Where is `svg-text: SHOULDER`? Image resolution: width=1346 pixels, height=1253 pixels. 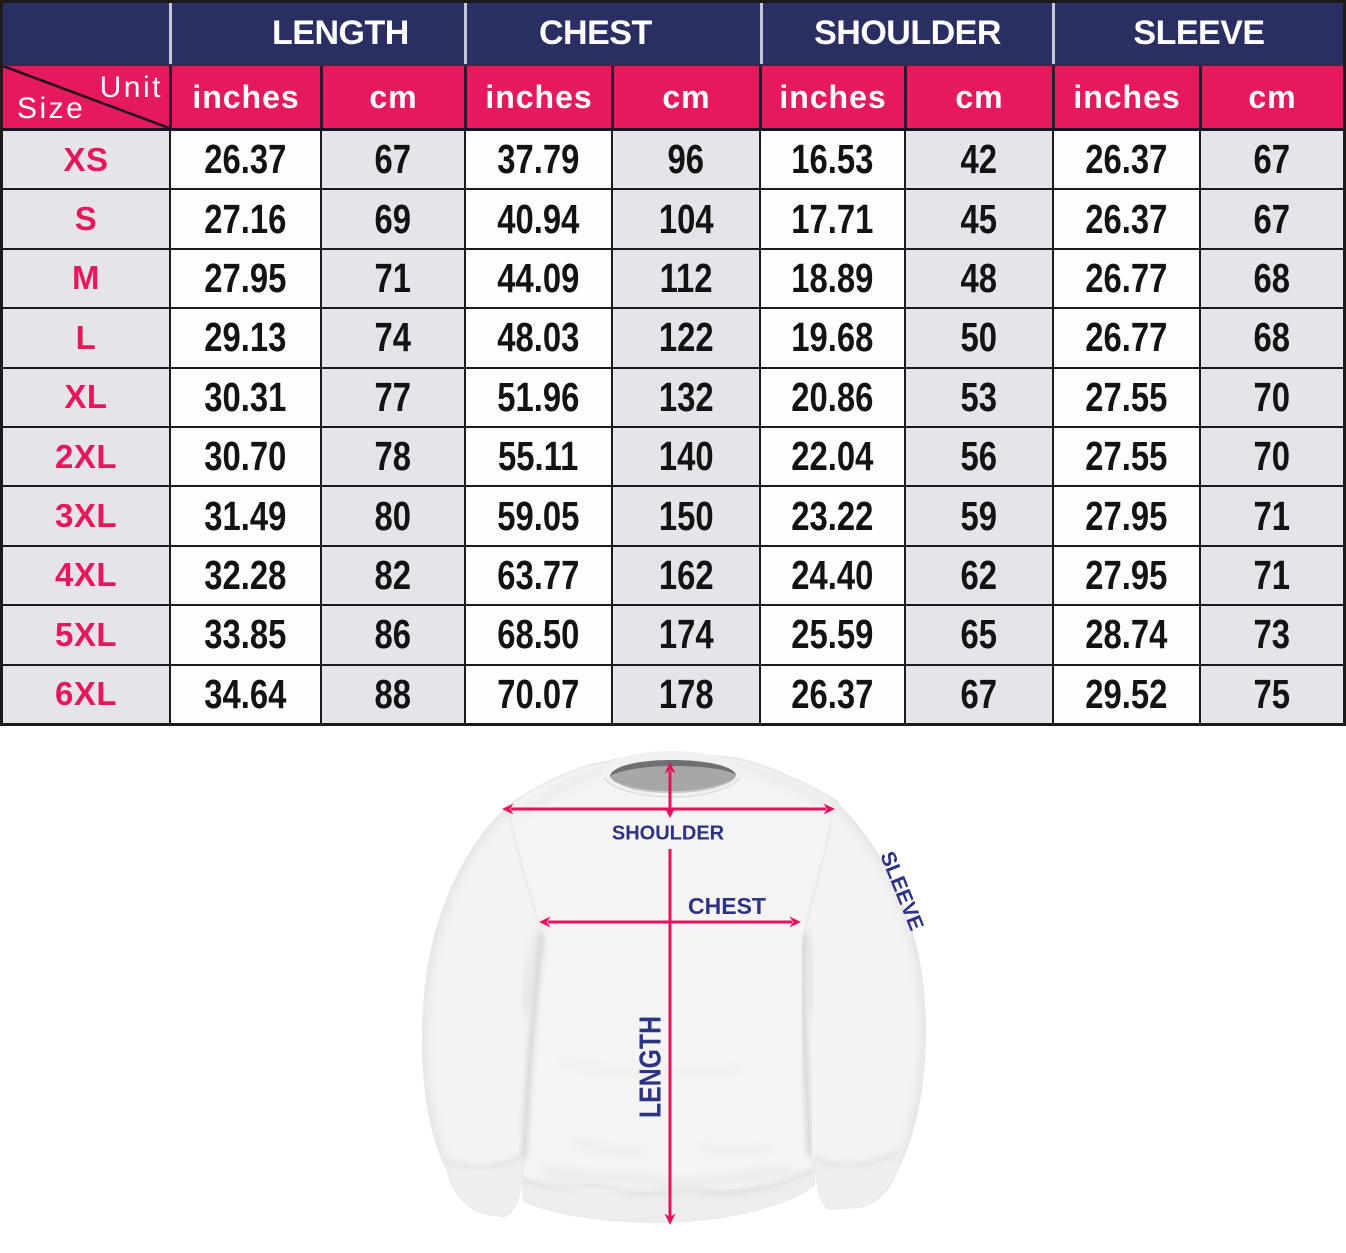
svg-text: SHOULDER is located at coordinates (668, 833).